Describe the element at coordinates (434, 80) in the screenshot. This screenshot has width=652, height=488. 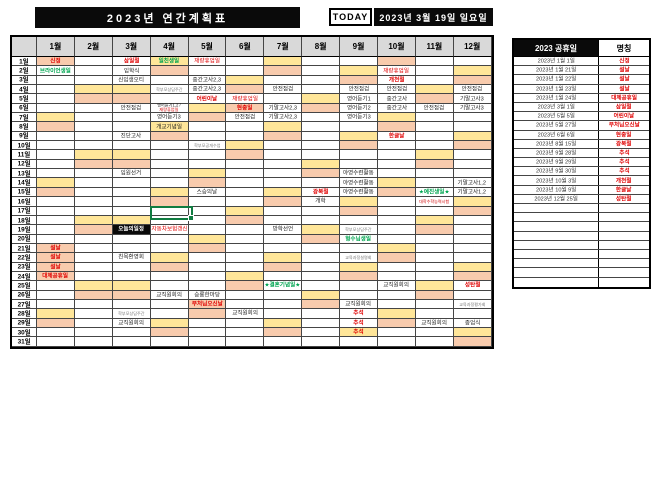
I see `cell-m11-d3` at that location.